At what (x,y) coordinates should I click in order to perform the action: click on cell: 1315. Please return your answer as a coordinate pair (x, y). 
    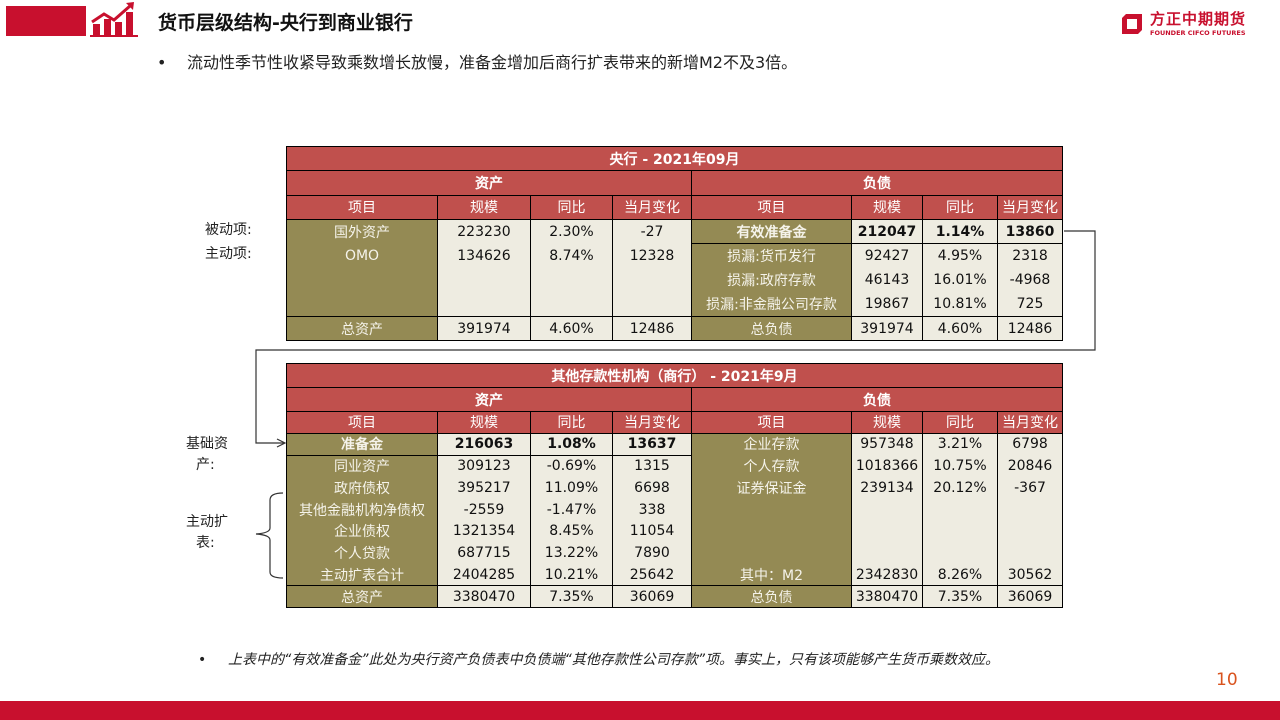
    Looking at the image, I should click on (652, 465).